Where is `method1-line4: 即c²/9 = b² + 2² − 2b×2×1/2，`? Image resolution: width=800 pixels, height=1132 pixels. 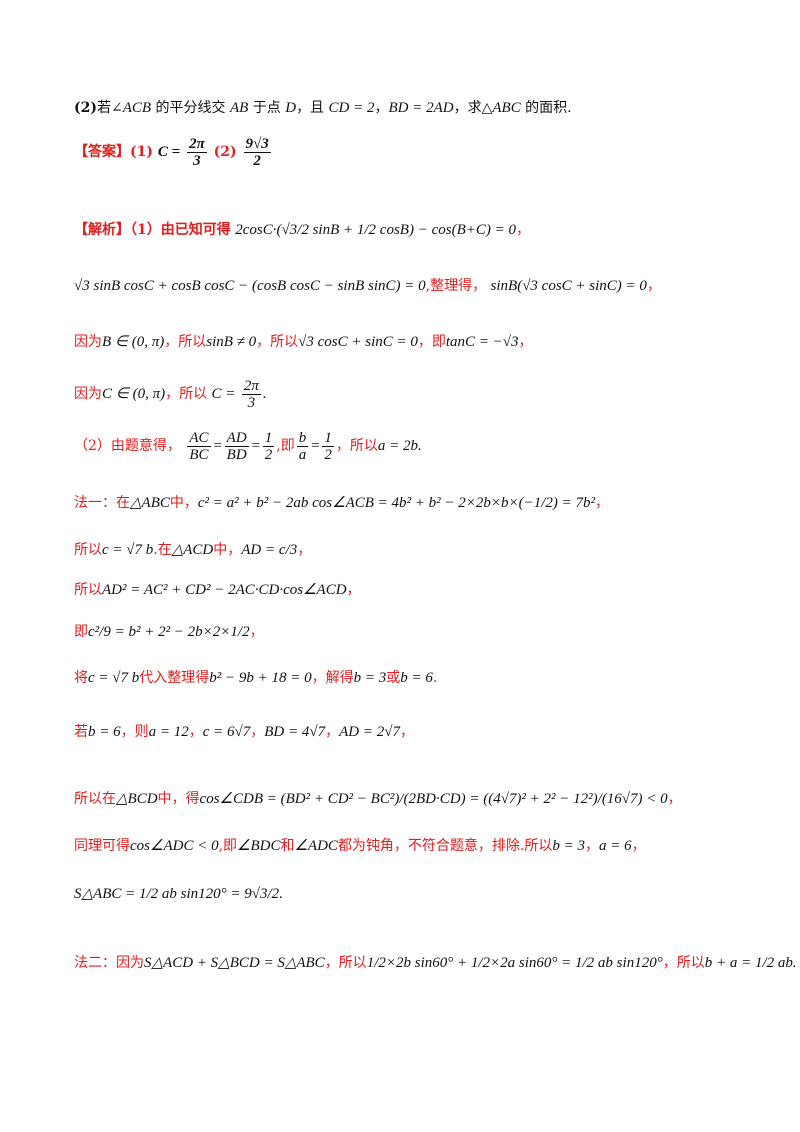
method1-line4: 即c²/9 = b² + 2² − 2b×2×1/2， is located at coordinates (169, 632).